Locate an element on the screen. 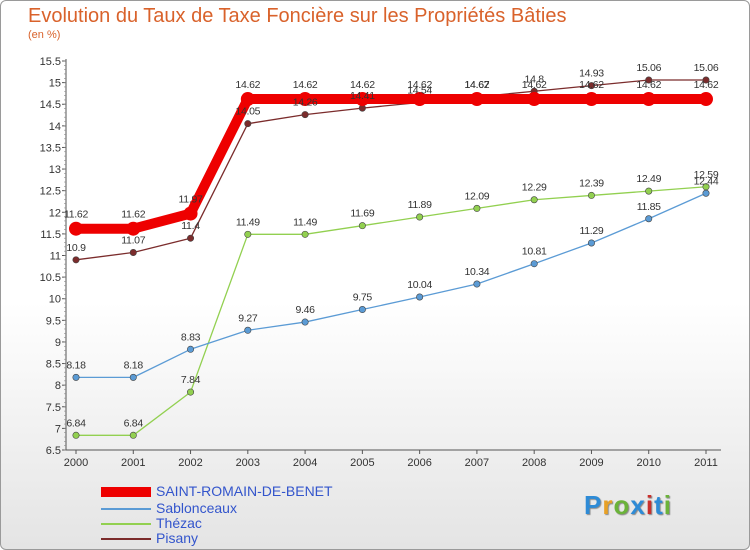 The height and width of the screenshot is (550, 750). x-tick-label: 2002 is located at coordinates (190, 463).